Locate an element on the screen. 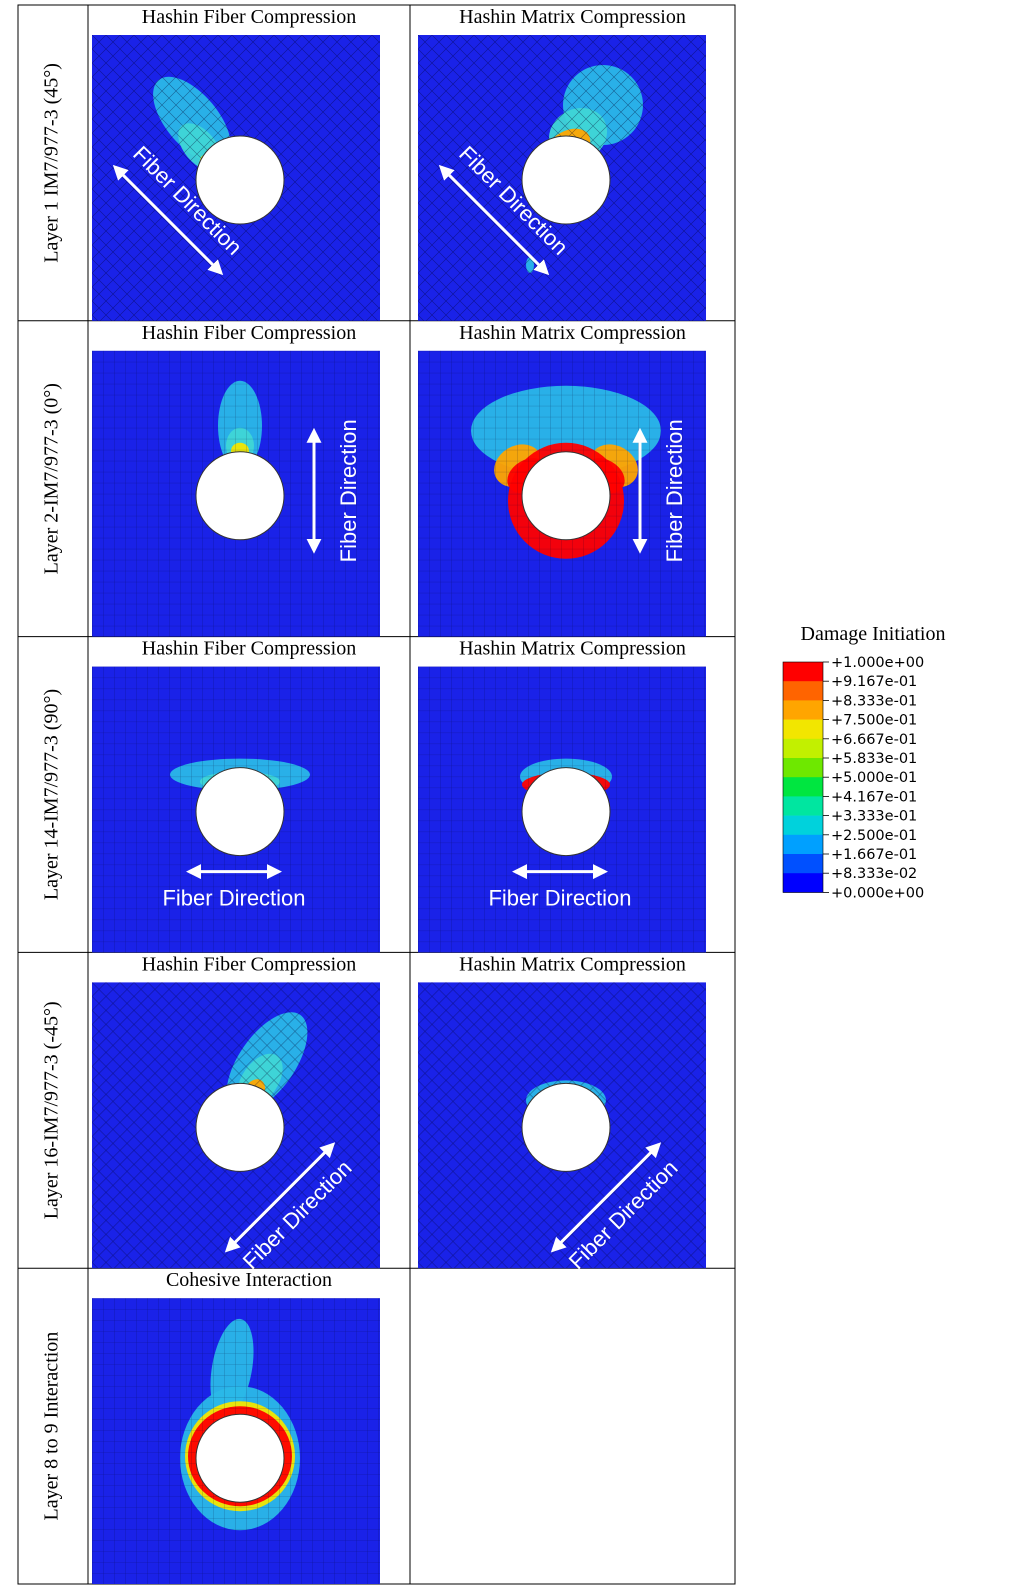 This screenshot has height=1585, width=1016. legend-label: +6.667e-01 is located at coordinates (874, 740).